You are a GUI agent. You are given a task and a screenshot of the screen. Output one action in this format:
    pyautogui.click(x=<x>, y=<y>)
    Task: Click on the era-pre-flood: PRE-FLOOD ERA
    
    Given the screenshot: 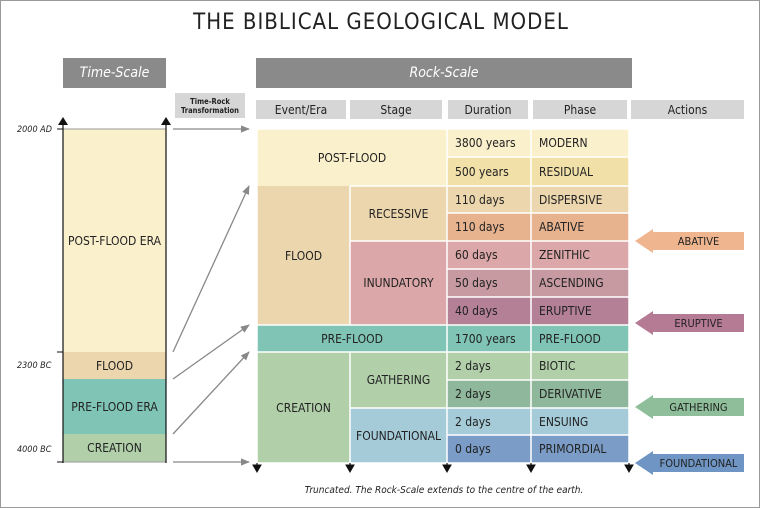 What is the action you would take?
    pyautogui.click(x=114, y=406)
    